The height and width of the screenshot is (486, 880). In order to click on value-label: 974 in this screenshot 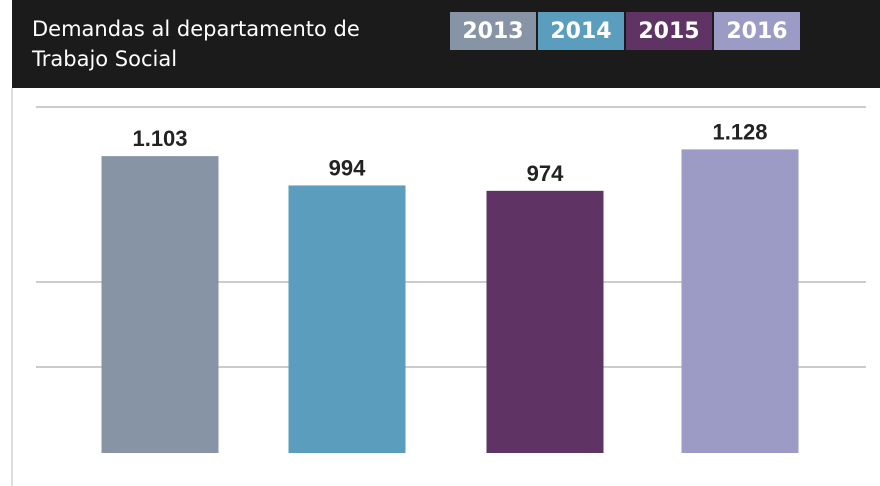, I will do `click(545, 173)`.